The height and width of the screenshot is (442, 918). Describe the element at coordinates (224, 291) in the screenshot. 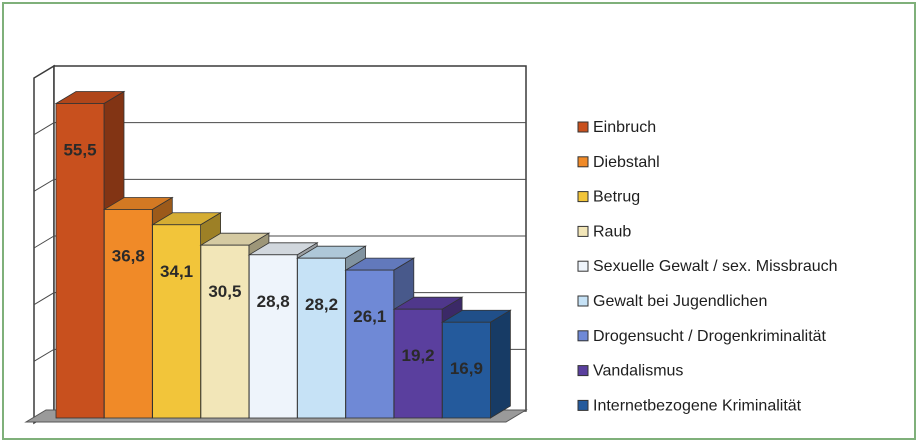

I see `data-label: 30,5` at that location.